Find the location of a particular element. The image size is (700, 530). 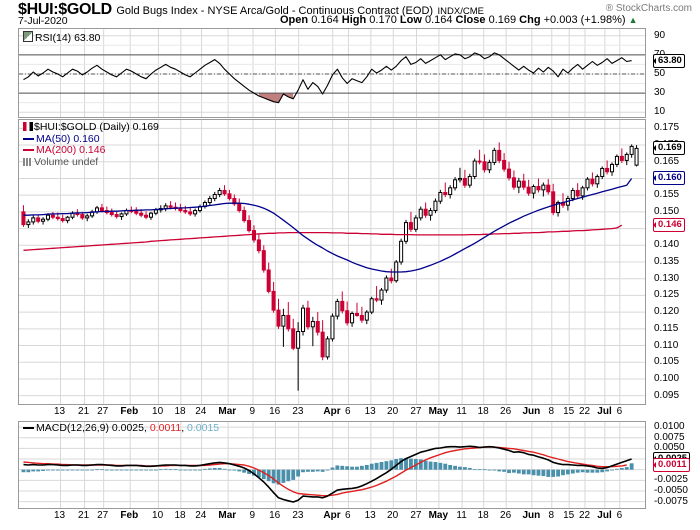

close-value: 0.169 is located at coordinates (502, 20).